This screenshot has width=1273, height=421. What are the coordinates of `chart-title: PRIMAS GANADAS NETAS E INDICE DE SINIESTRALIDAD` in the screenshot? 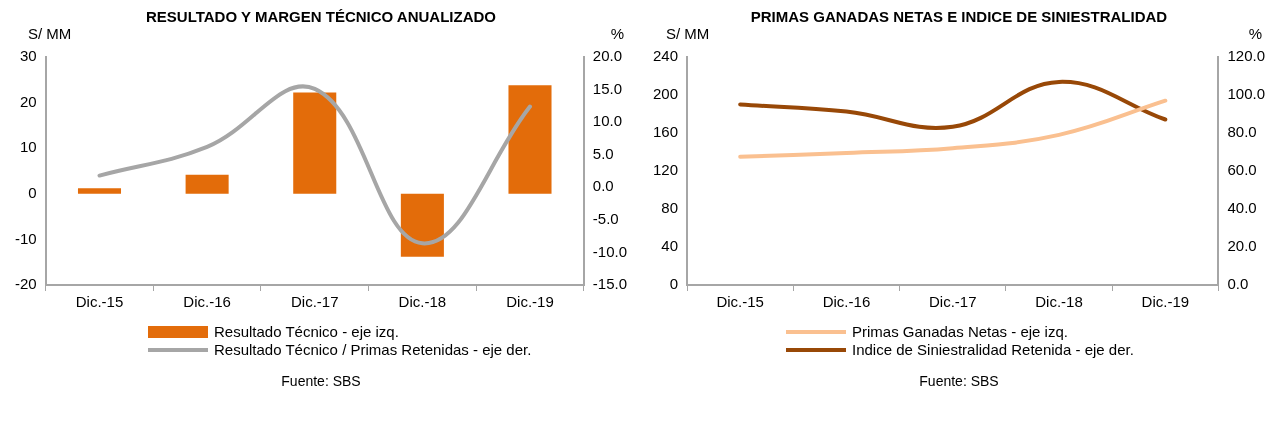 It's located at (959, 16).